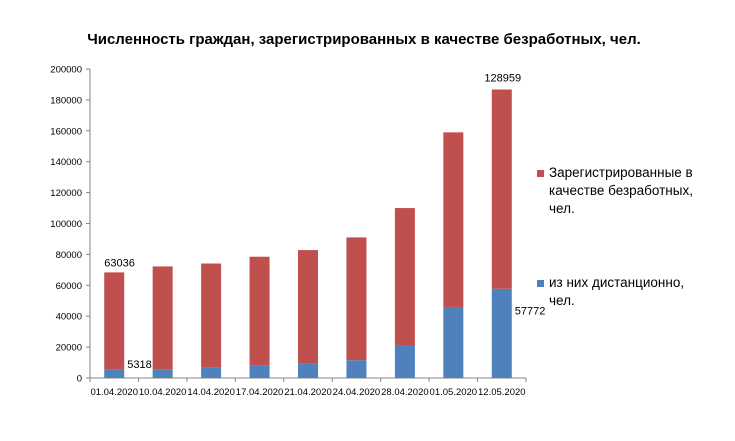 The image size is (735, 441). Describe the element at coordinates (621, 172) in the screenshot. I see `legend-label: Зарегистрированные в` at that location.